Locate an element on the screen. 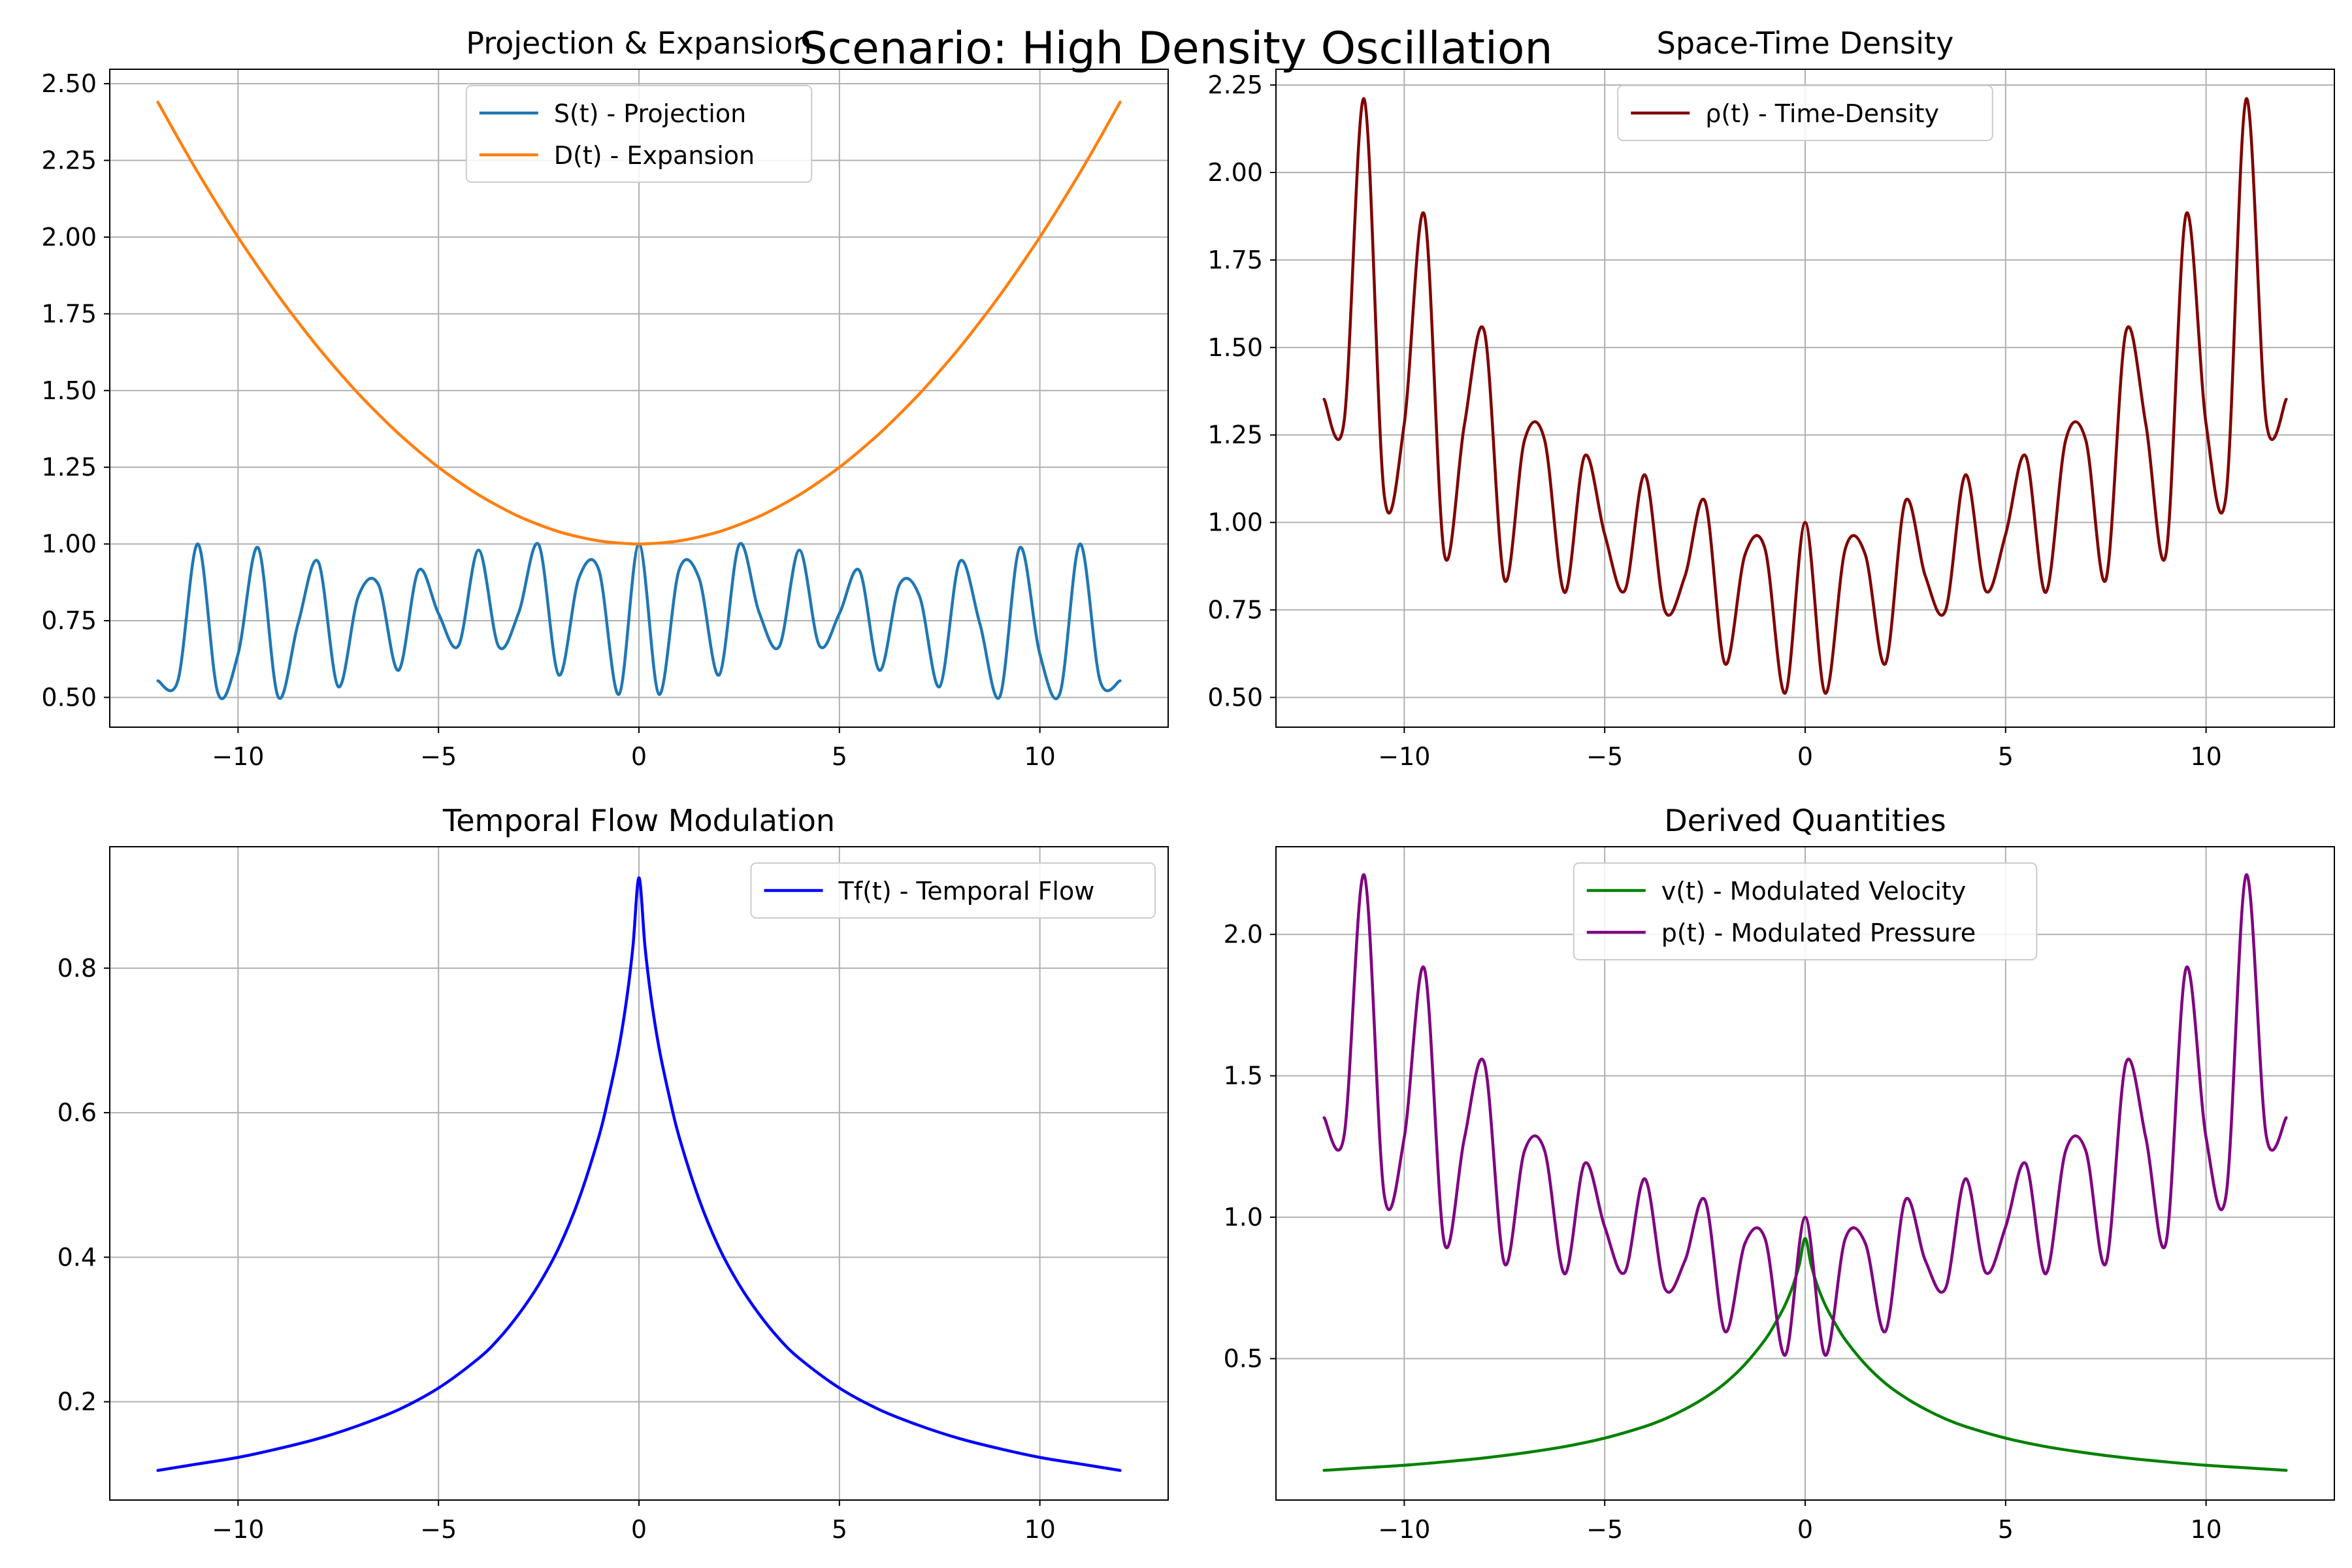 This screenshot has height=1568, width=2352. subplot-title: Projection & Expansion is located at coordinates (638, 43).